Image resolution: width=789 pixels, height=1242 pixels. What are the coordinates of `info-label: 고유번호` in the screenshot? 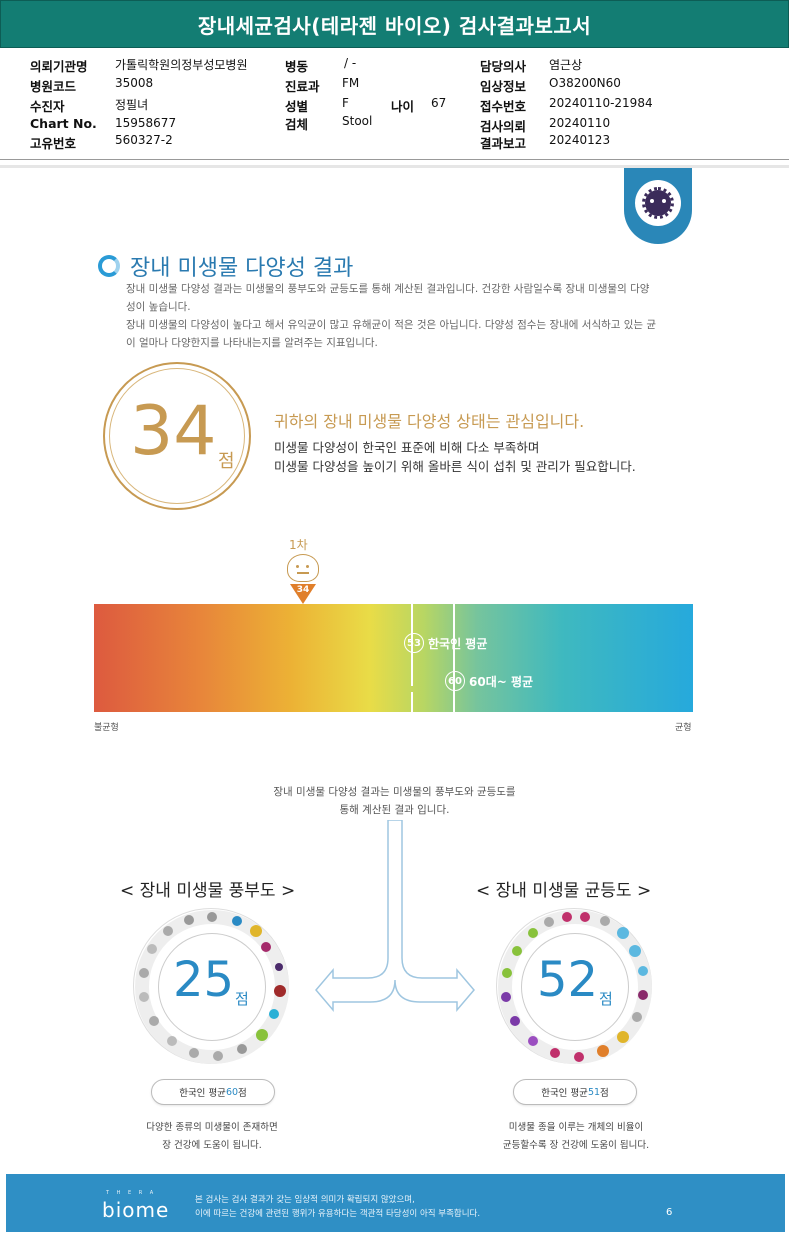 It's located at (53, 143).